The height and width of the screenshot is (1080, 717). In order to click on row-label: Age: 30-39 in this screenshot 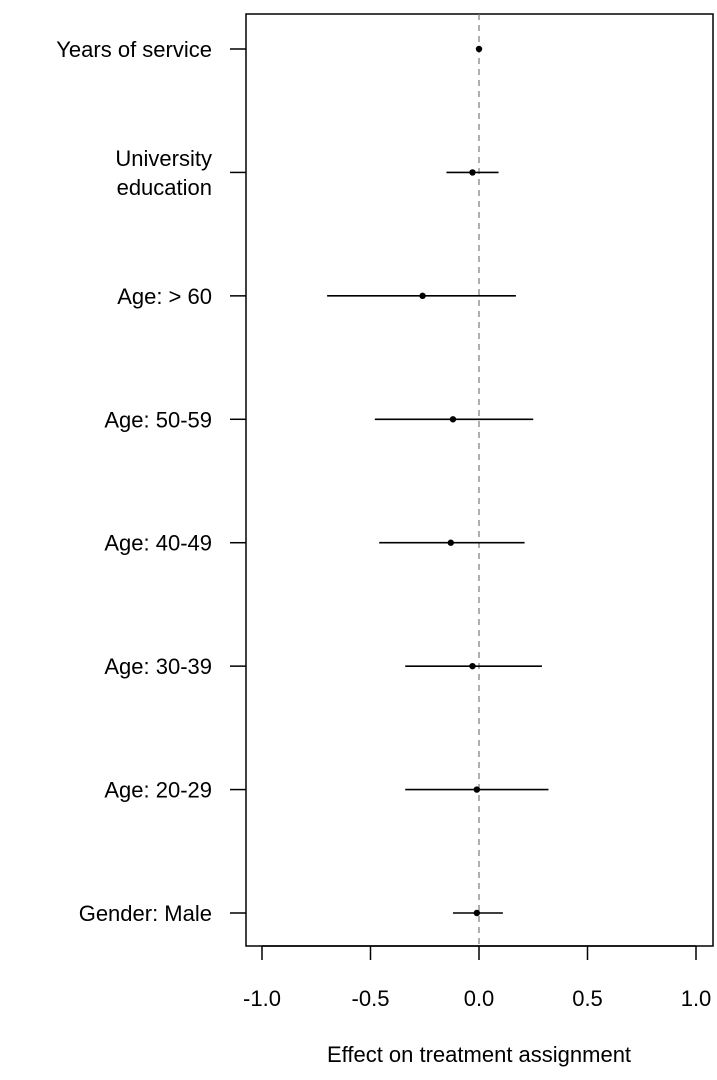, I will do `click(158, 666)`.